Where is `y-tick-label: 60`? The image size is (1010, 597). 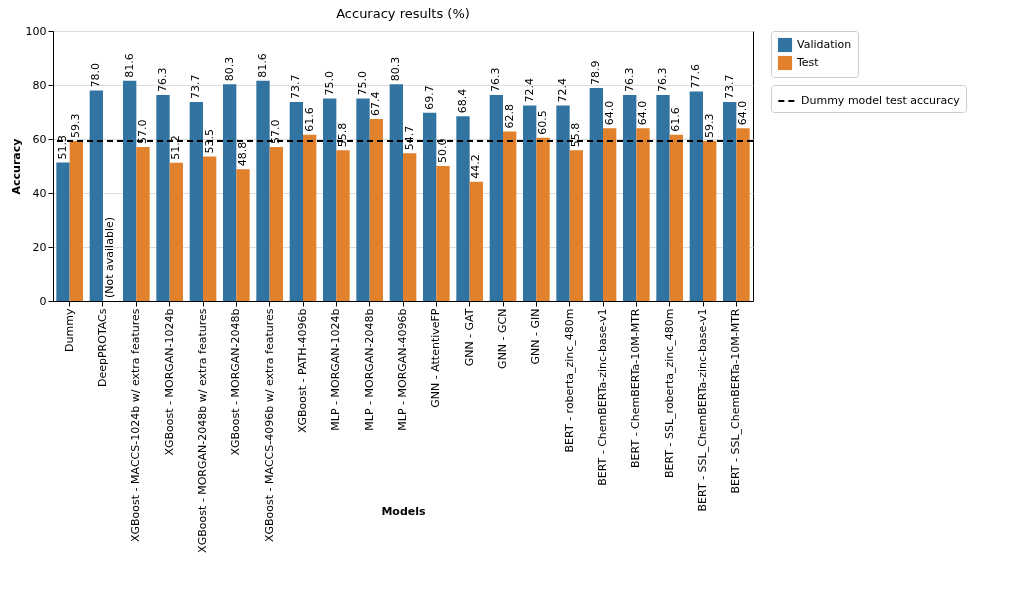 y-tick-label: 60 is located at coordinates (39, 139).